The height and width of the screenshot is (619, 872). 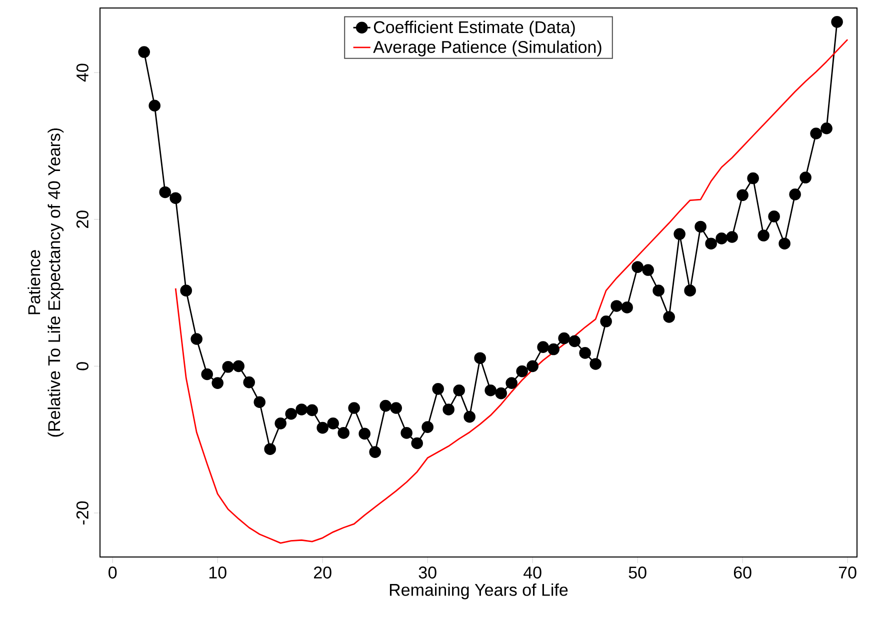 I want to click on x-tick-label: 0, so click(x=112, y=572).